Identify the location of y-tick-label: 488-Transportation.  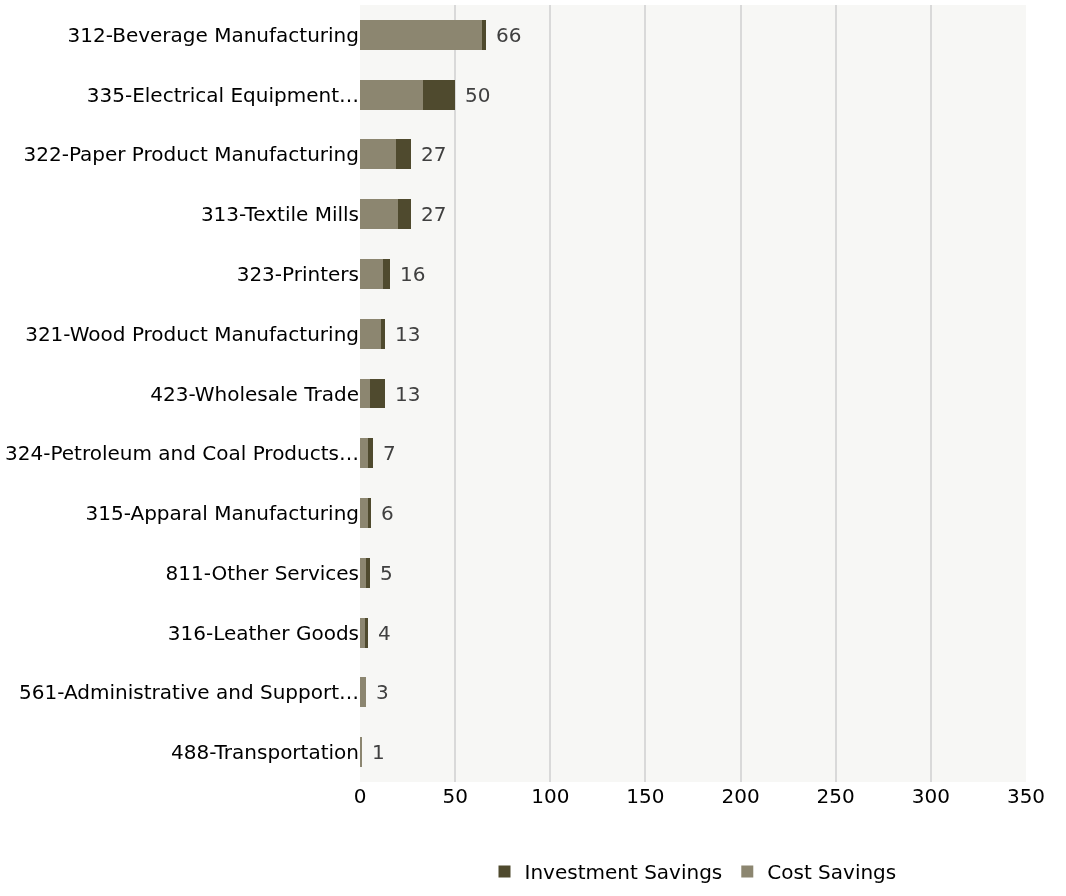
(265, 752).